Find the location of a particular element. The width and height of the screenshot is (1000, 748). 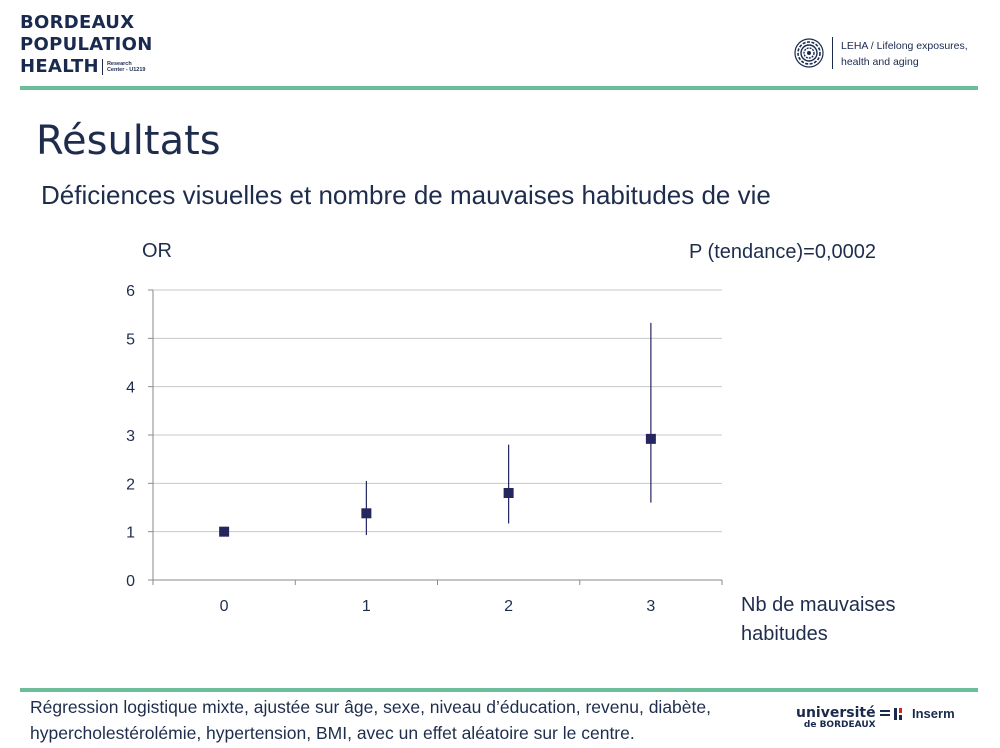

brand-line: HEALTH is located at coordinates (59, 66).